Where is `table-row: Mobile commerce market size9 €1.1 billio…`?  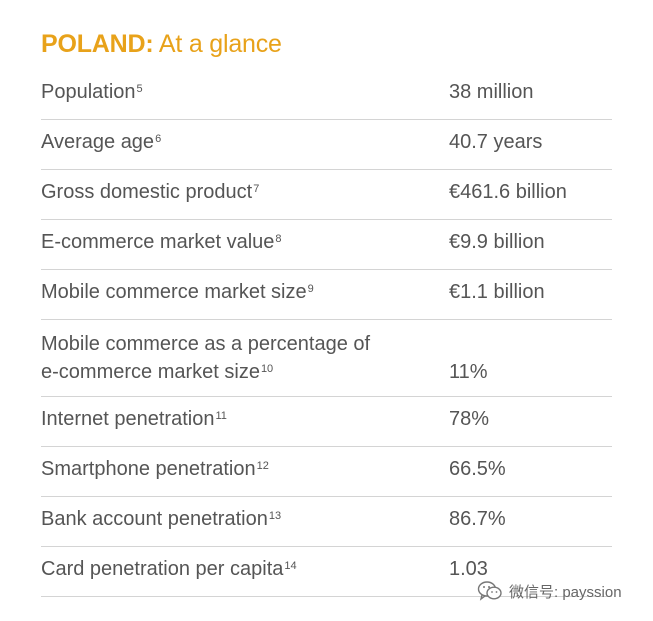 table-row: Mobile commerce market size9 €1.1 billio… is located at coordinates (326, 295).